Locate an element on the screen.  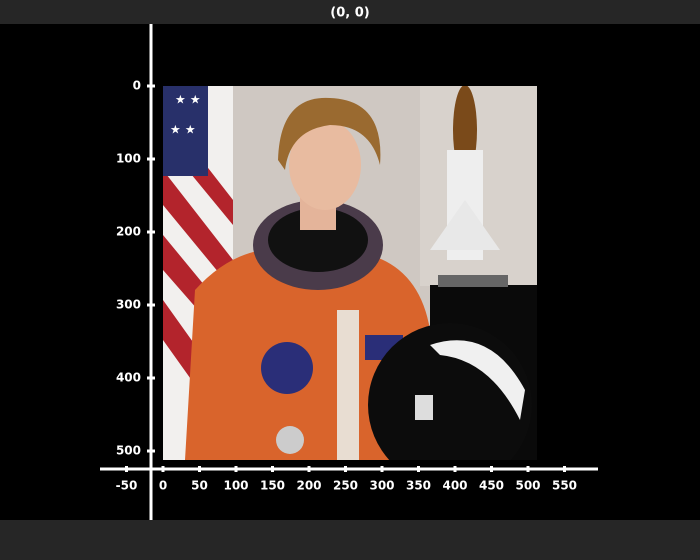
y-tick-label: 300 is located at coordinates (128, 305).